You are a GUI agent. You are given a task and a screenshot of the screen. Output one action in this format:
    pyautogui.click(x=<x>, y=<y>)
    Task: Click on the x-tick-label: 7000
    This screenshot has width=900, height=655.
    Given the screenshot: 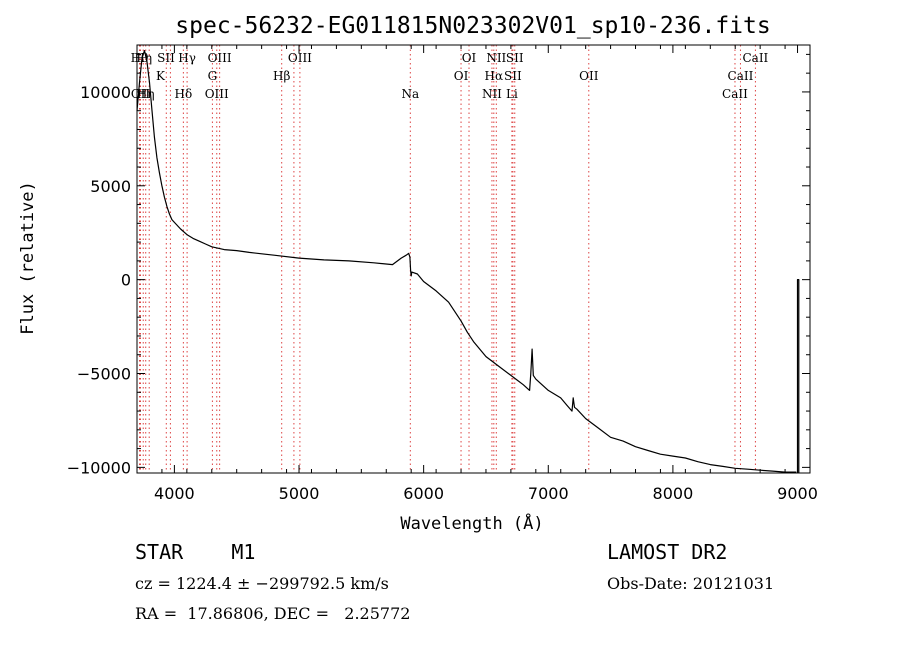 What is the action you would take?
    pyautogui.click(x=548, y=493)
    